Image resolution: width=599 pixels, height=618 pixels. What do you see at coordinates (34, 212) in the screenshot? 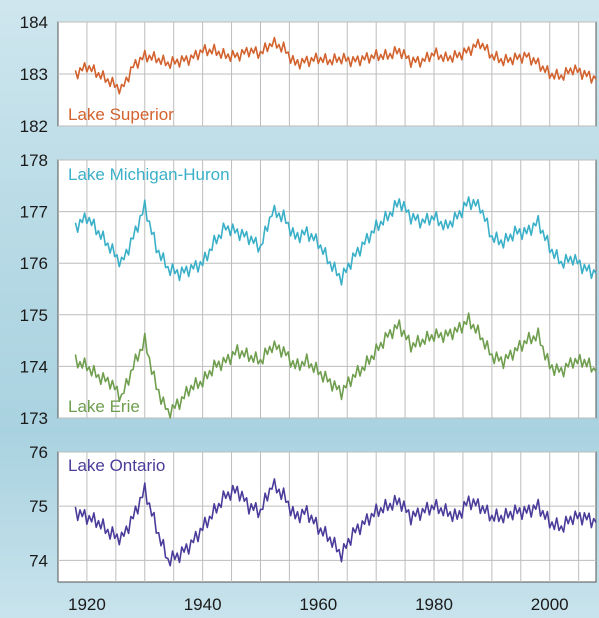
I see `y-tick-label: 177` at bounding box center [34, 212].